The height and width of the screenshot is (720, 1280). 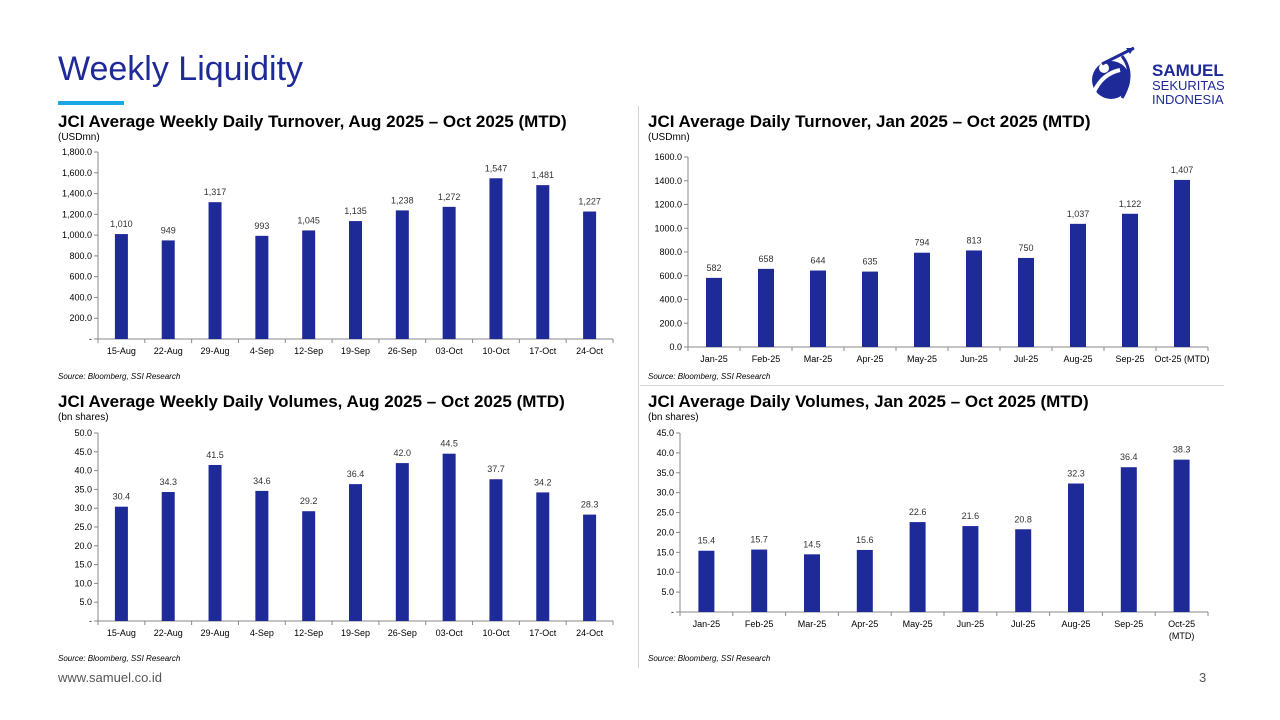 I want to click on y-tick-label: 0.0, so click(x=675, y=347).